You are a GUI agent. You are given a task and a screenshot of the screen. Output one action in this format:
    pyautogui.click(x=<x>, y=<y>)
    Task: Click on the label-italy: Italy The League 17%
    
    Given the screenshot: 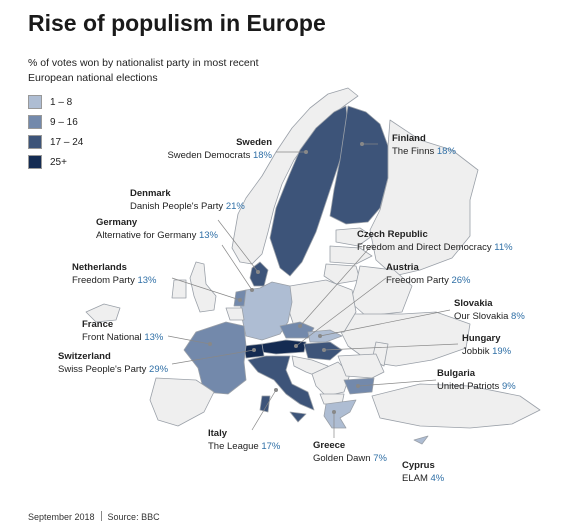 What is the action you would take?
    pyautogui.click(x=244, y=440)
    